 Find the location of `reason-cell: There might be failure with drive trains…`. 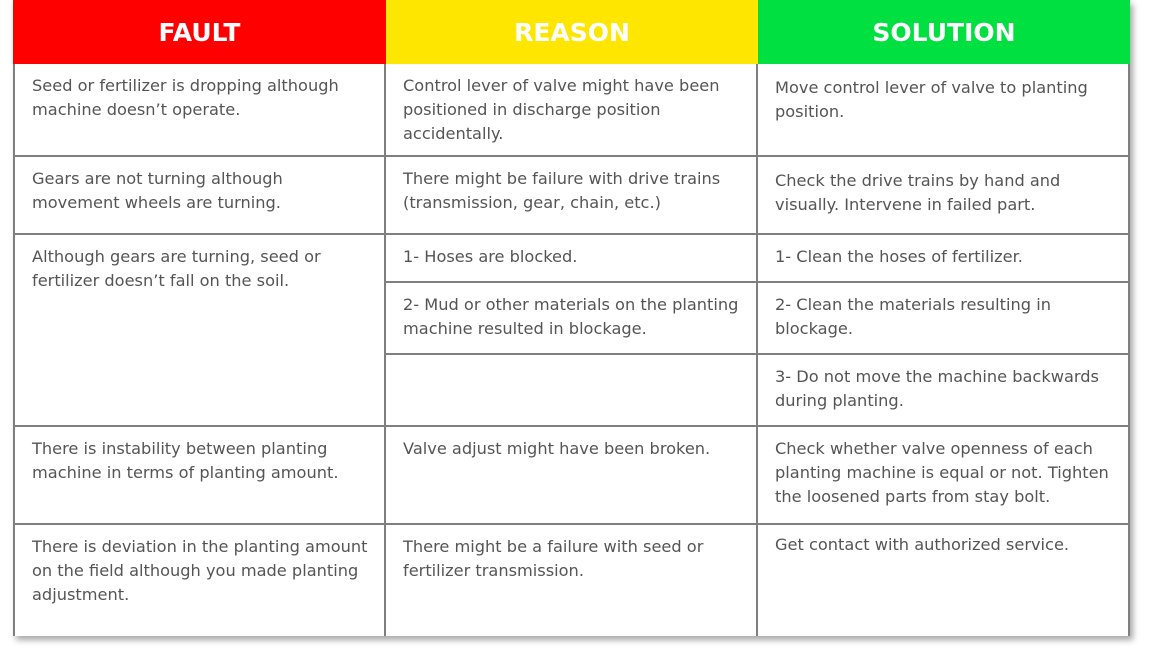

reason-cell: There might be failure with drive trains… is located at coordinates (572, 196).